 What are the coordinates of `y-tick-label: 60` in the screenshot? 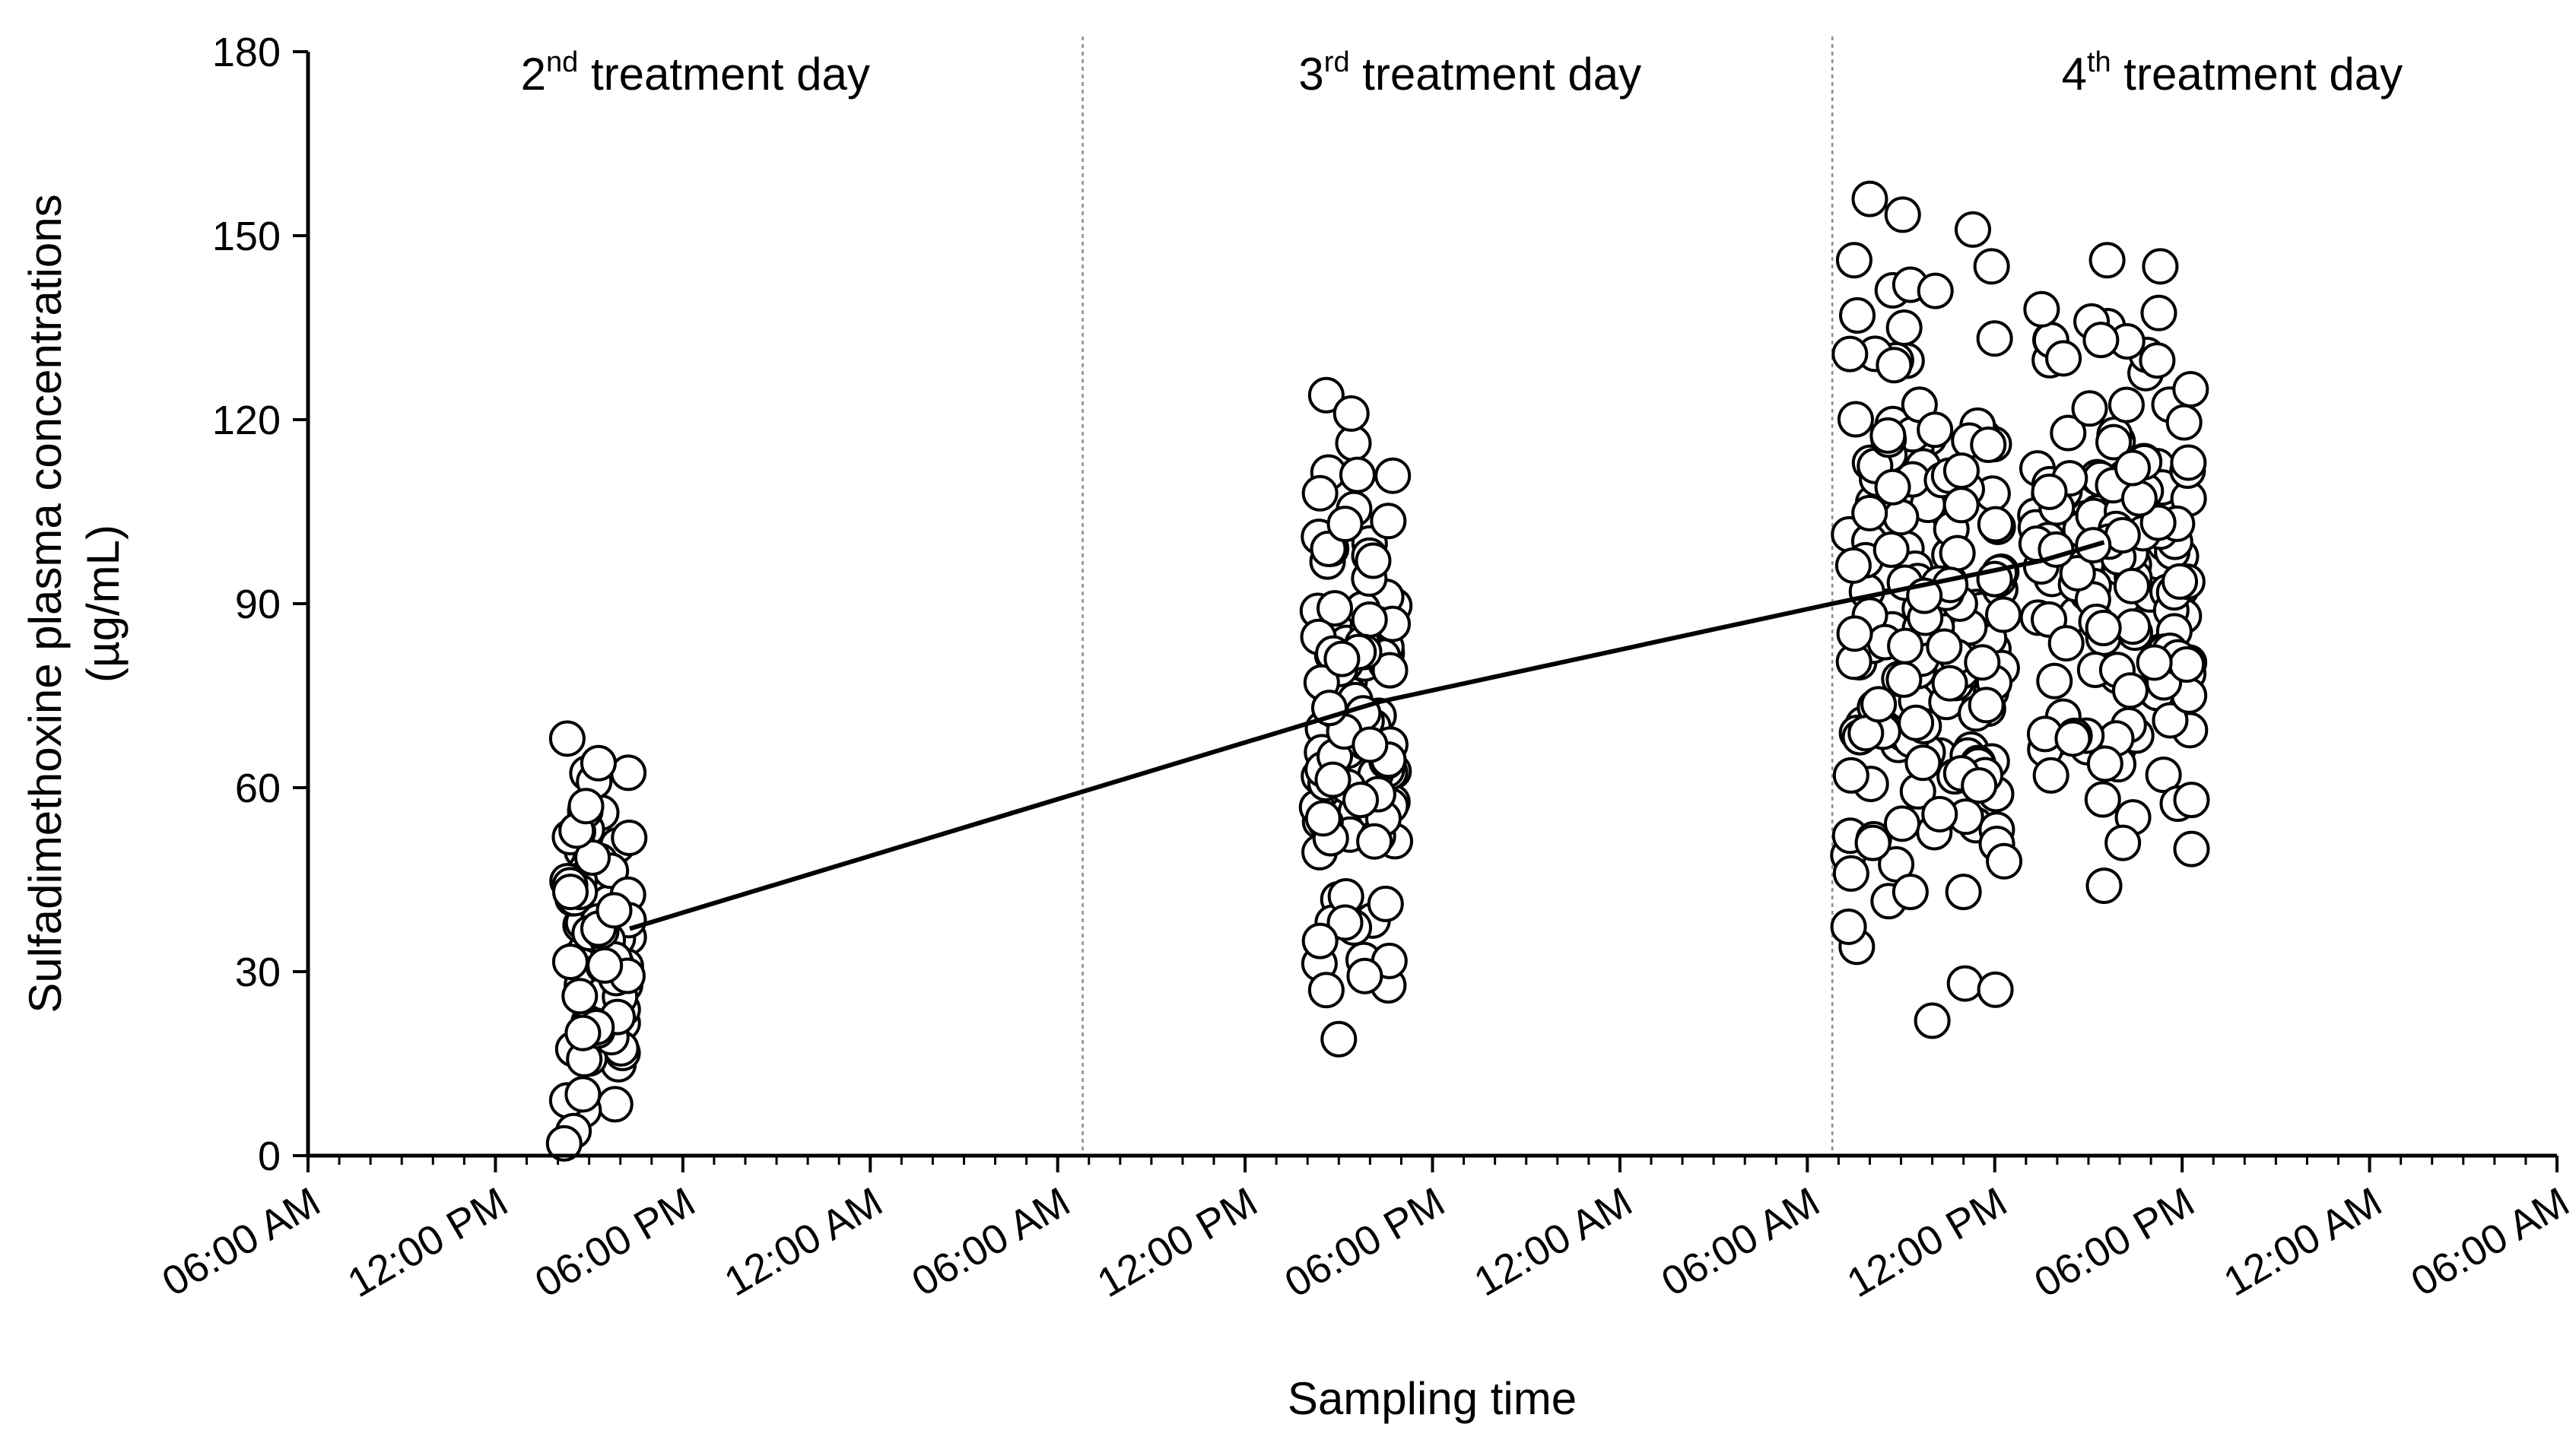 It's located at (258, 788).